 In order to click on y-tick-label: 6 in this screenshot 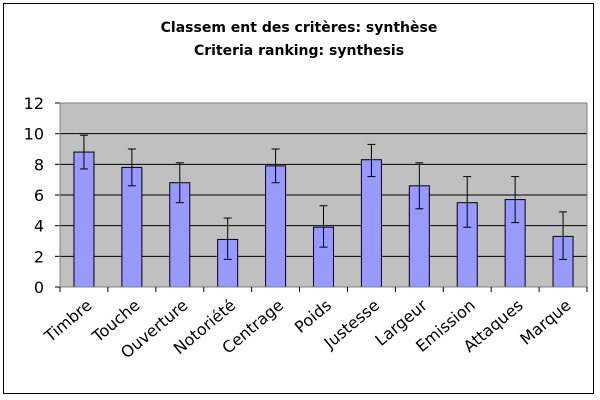, I will do `click(39, 195)`.